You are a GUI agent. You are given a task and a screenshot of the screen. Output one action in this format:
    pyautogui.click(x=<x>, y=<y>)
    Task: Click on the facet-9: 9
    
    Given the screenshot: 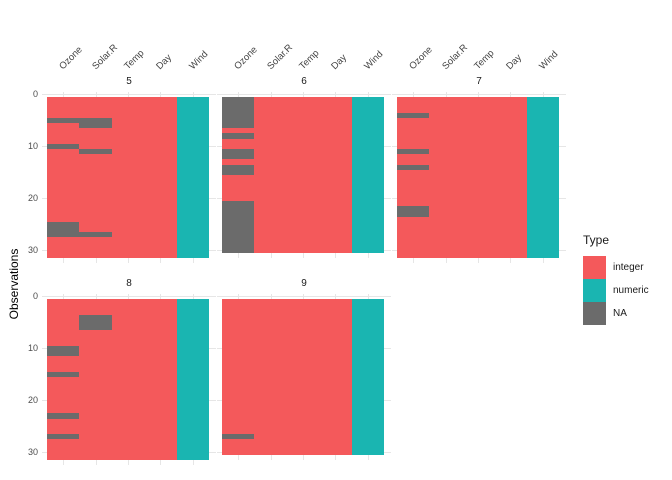 What is the action you would take?
    pyautogui.click(x=304, y=366)
    